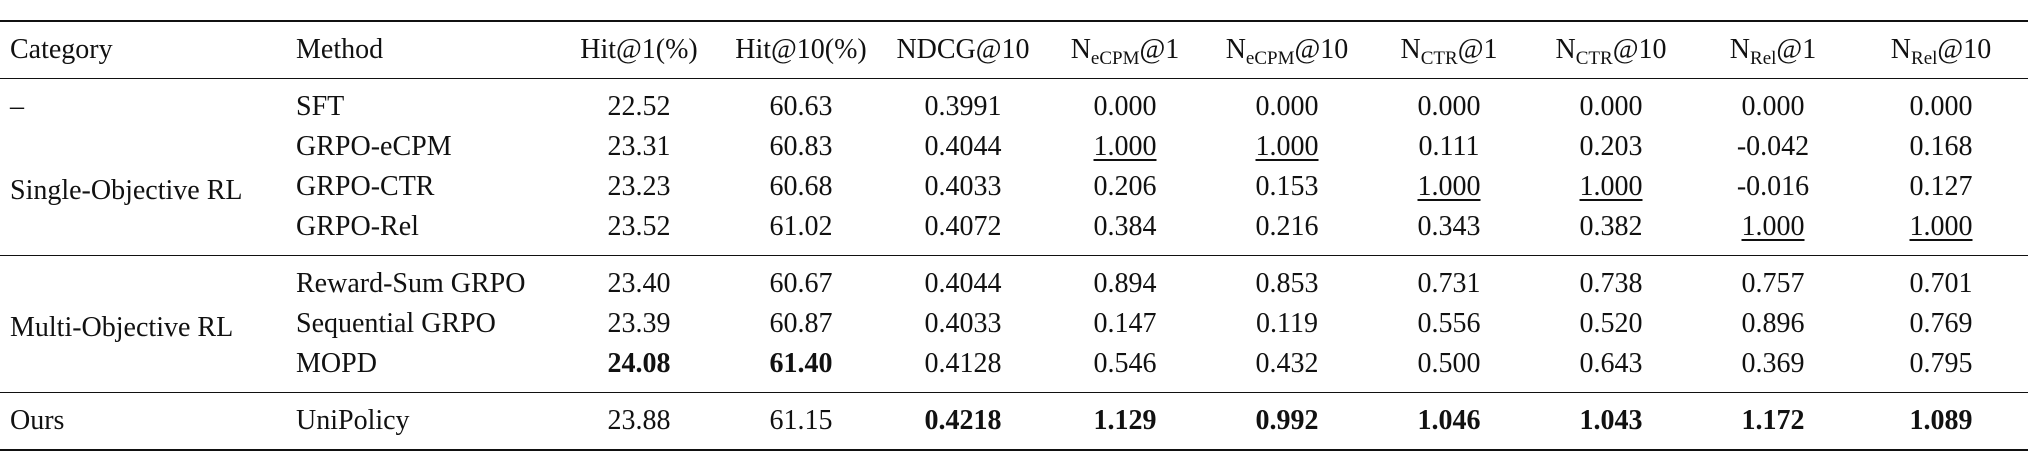 The width and height of the screenshot is (2028, 452). Describe the element at coordinates (396, 323) in the screenshot. I see `method-cell: Sequential GRPO` at that location.